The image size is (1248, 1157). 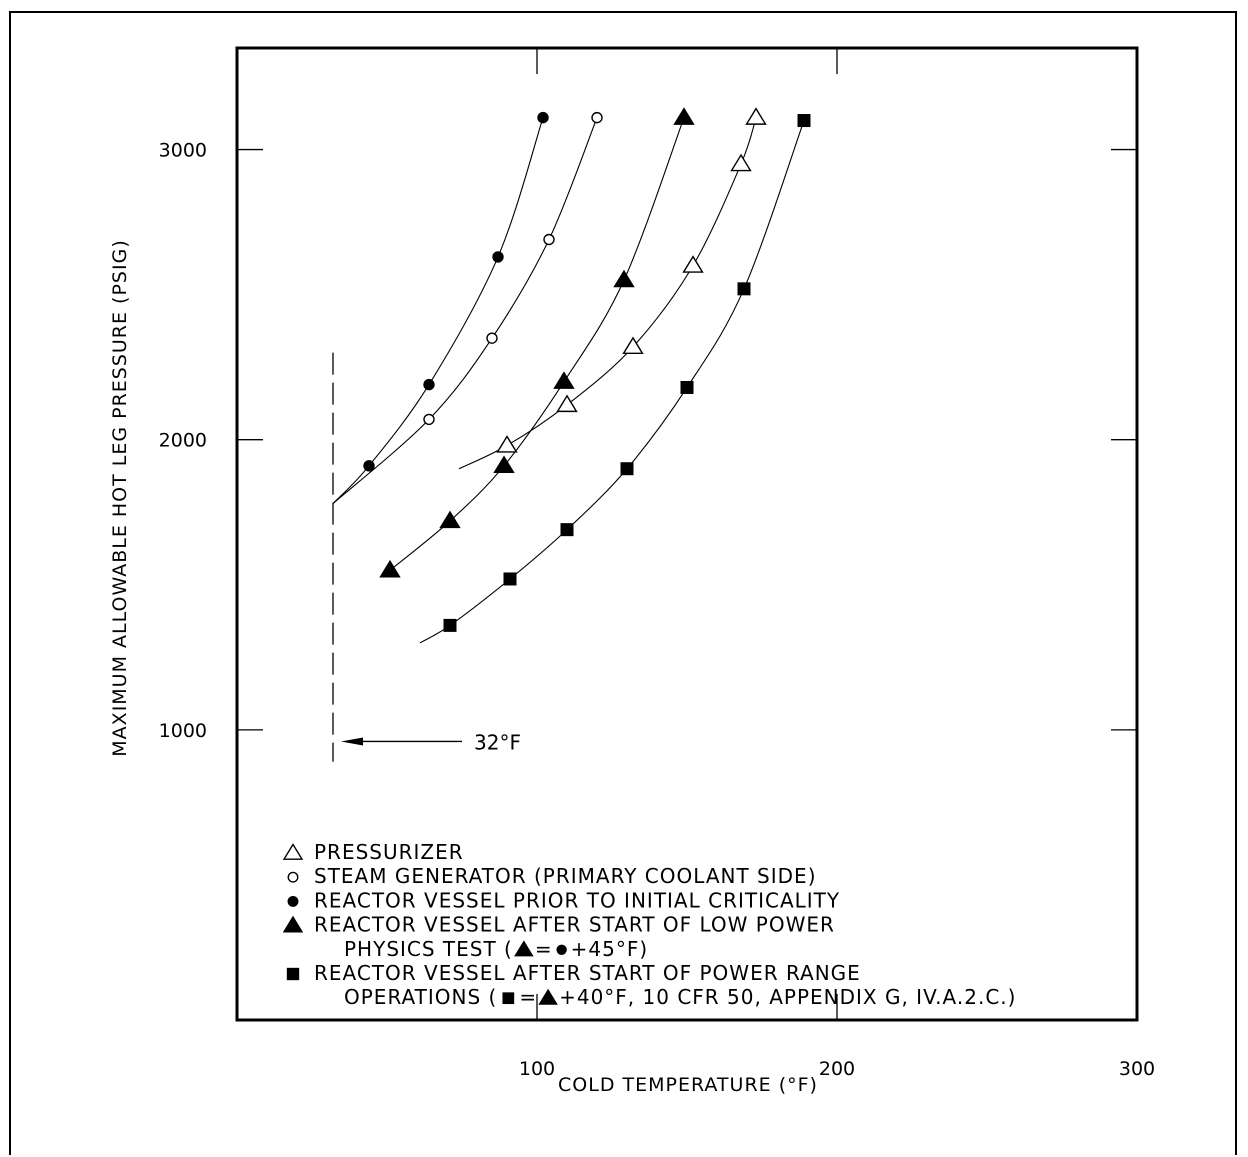 What do you see at coordinates (183, 731) in the screenshot?
I see `y-tick-label: 1000` at bounding box center [183, 731].